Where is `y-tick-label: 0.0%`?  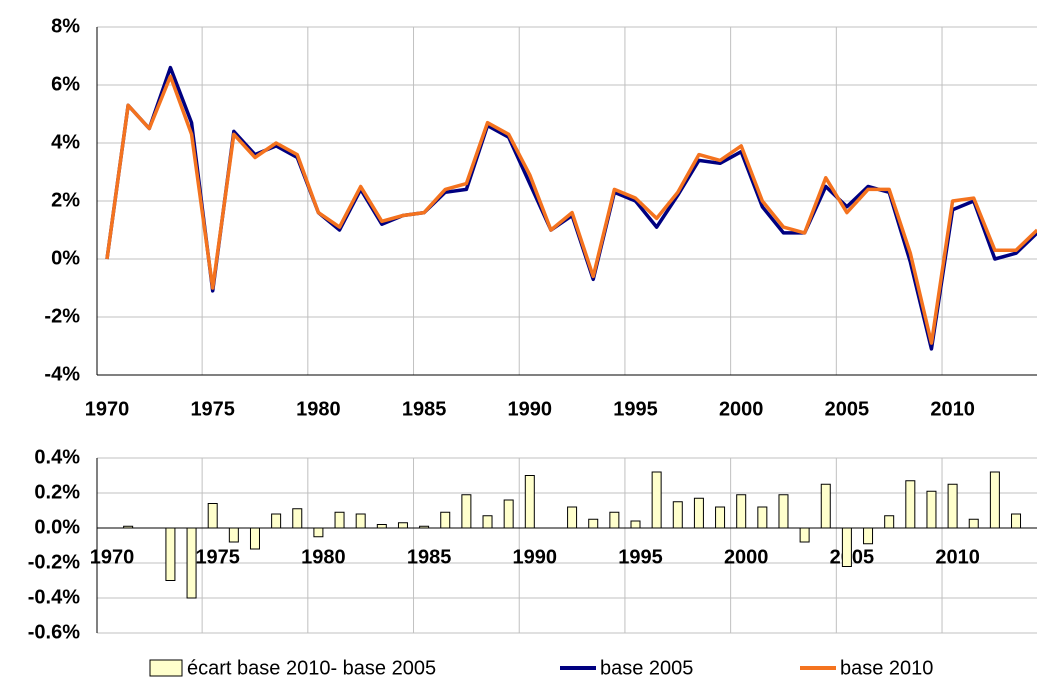 y-tick-label: 0.0% is located at coordinates (57, 527).